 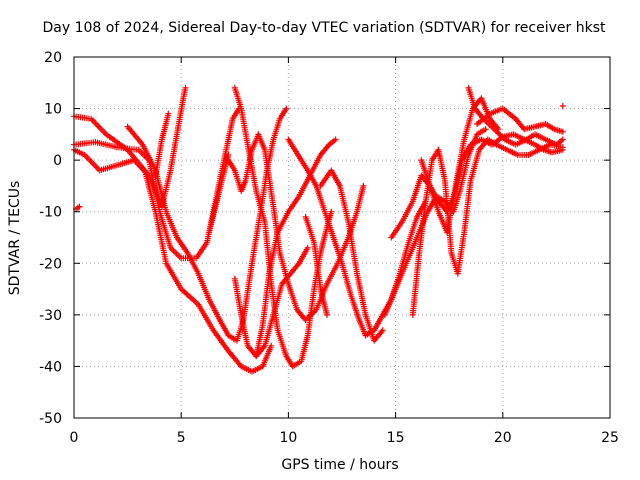 I want to click on series-track-i, so click(x=219, y=194).